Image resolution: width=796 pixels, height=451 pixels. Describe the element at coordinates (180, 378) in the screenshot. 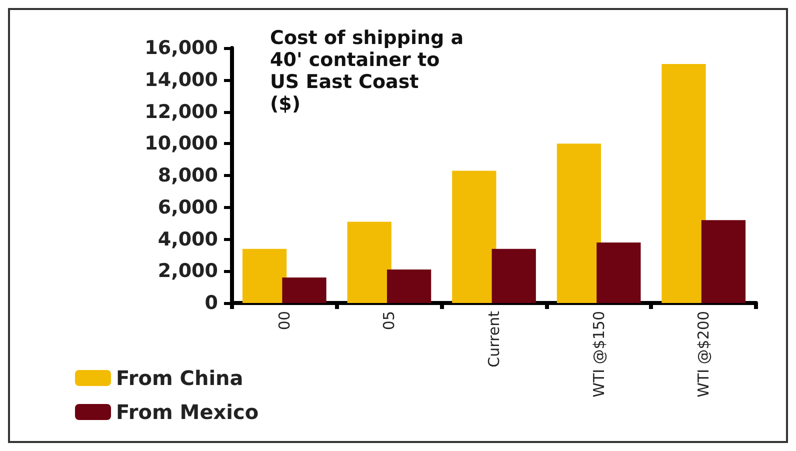

I see `legend-label: From China` at that location.